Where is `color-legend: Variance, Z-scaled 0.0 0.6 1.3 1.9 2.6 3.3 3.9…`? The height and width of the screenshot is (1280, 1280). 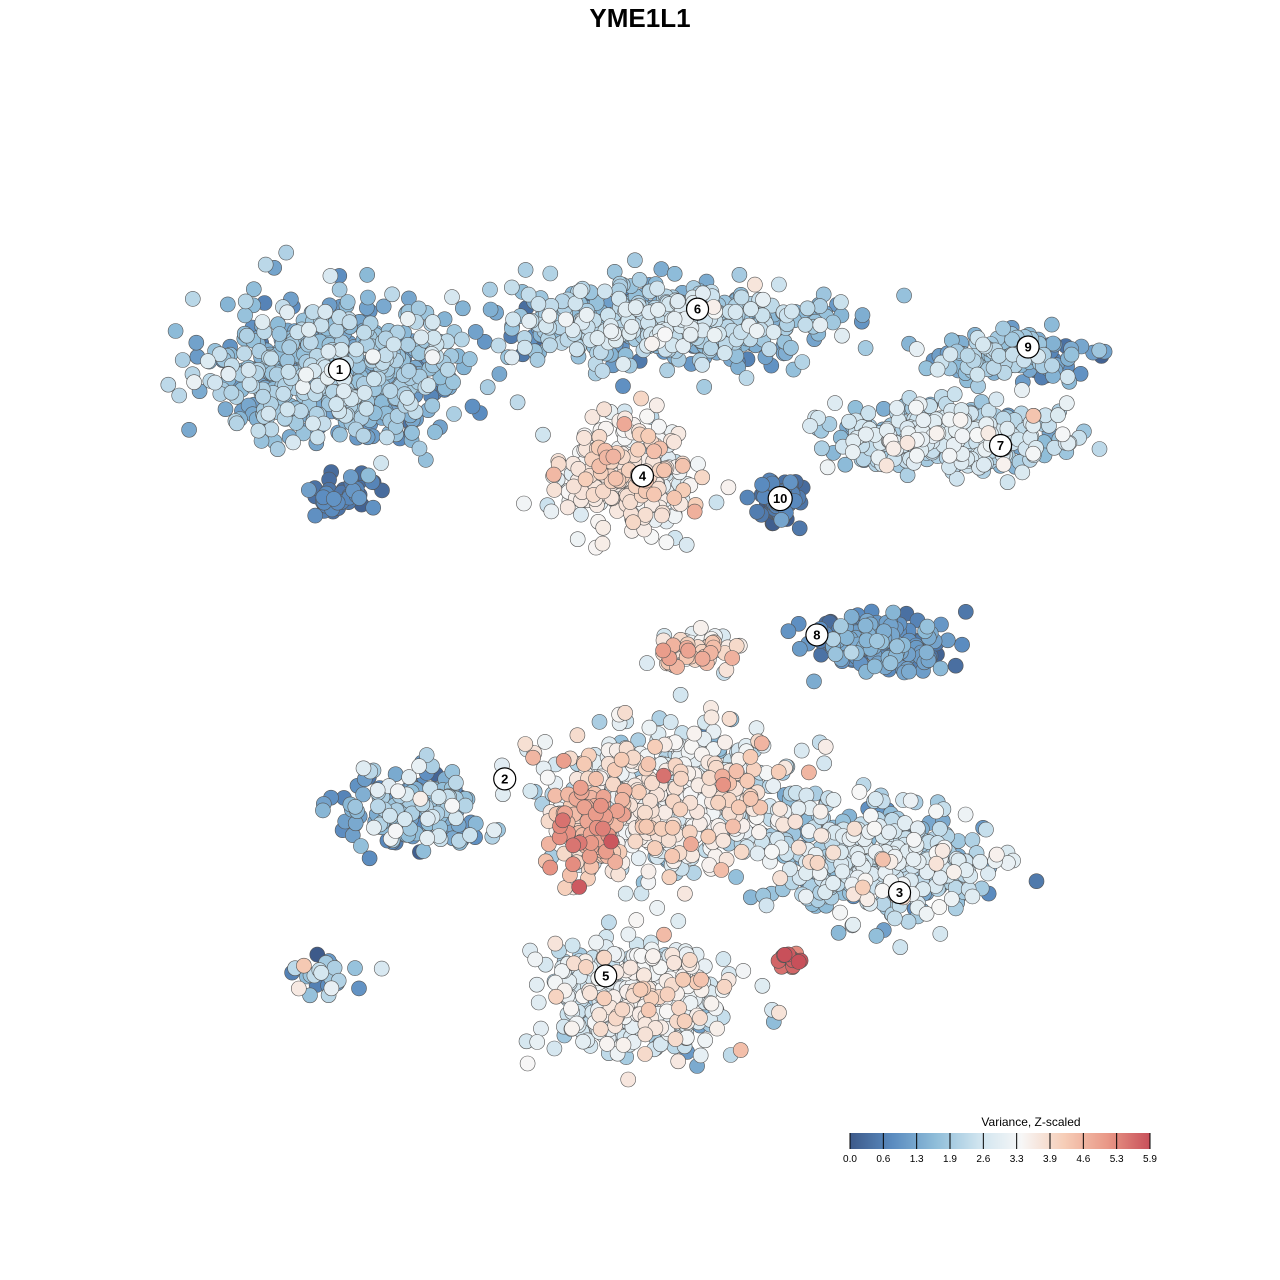
color-legend: Variance, Z-scaled 0.0 0.6 1.3 1.9 2.6 3.3 3.9… is located at coordinates (1000, 1140).